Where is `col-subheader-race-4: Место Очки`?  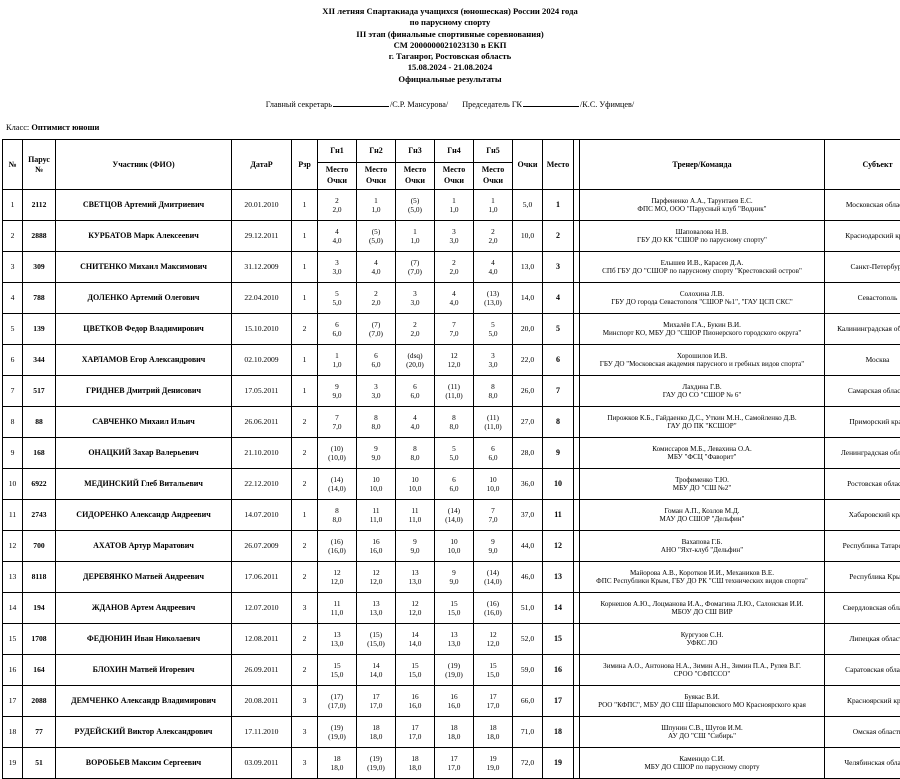 col-subheader-race-4: Место Очки is located at coordinates (454, 176).